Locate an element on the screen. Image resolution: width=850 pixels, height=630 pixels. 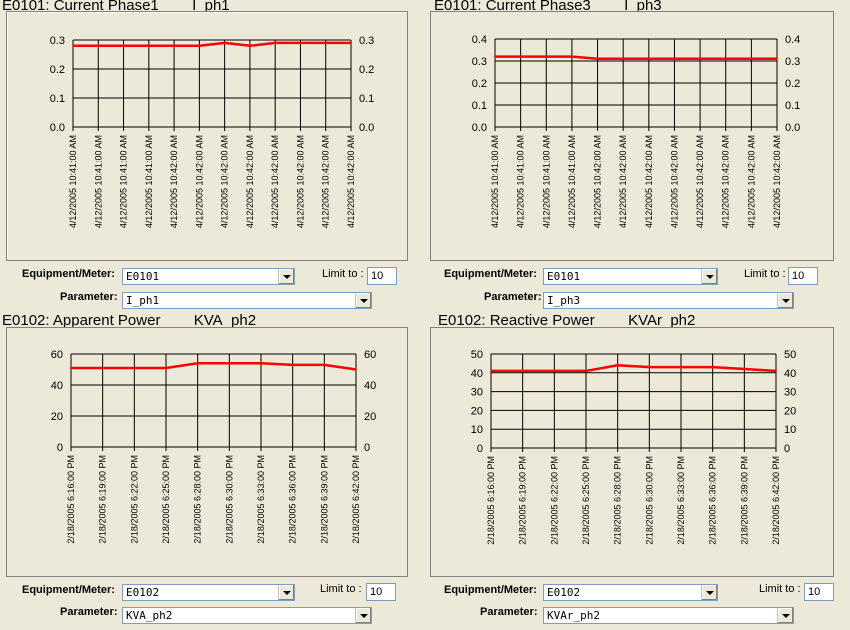
chart-title: E0101: Current Phase3 I_ph3 is located at coordinates (548, 7).